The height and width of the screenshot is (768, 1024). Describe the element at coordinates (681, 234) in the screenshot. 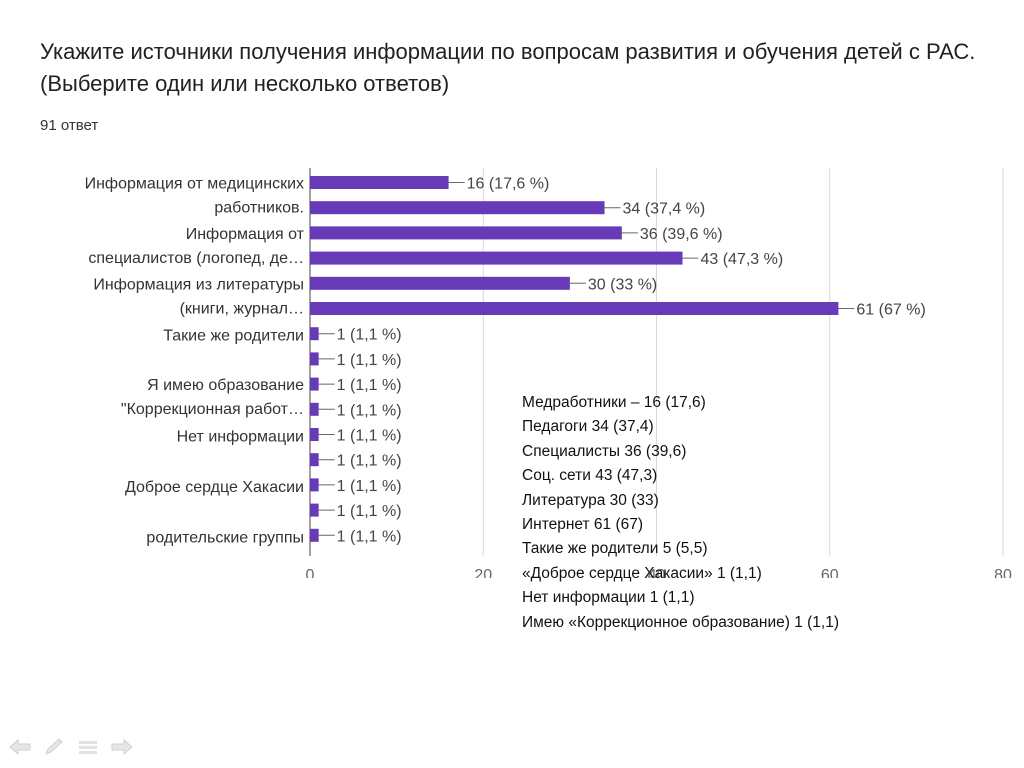

I see `data-label: 36 (39,6 %)` at that location.